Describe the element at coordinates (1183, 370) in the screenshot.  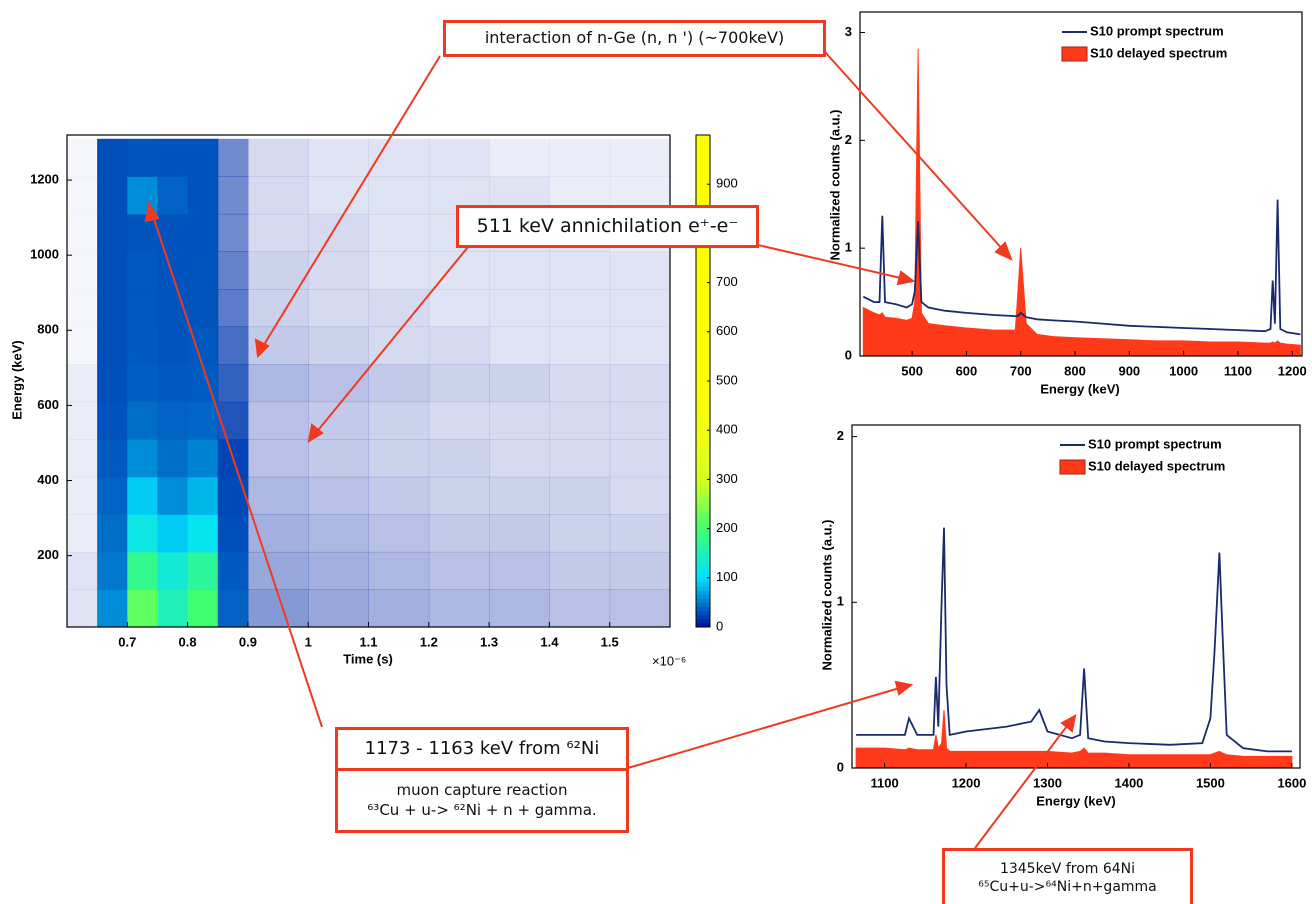
I see `x-tick-label: 1000` at that location.